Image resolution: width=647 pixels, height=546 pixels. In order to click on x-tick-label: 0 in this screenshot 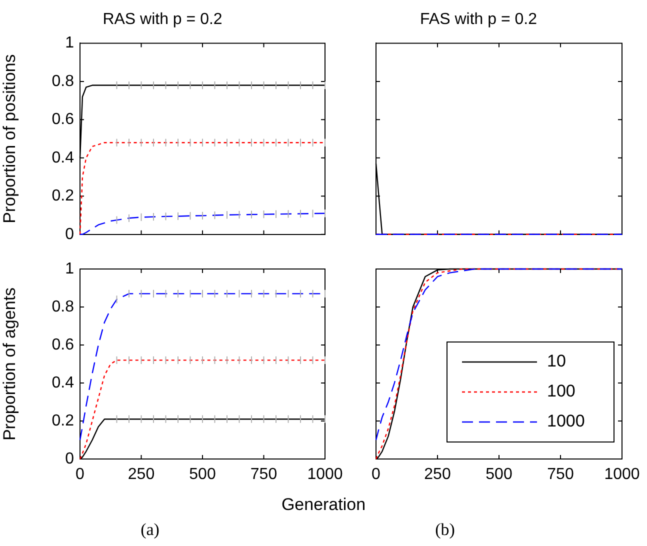, I will do `click(376, 475)`.